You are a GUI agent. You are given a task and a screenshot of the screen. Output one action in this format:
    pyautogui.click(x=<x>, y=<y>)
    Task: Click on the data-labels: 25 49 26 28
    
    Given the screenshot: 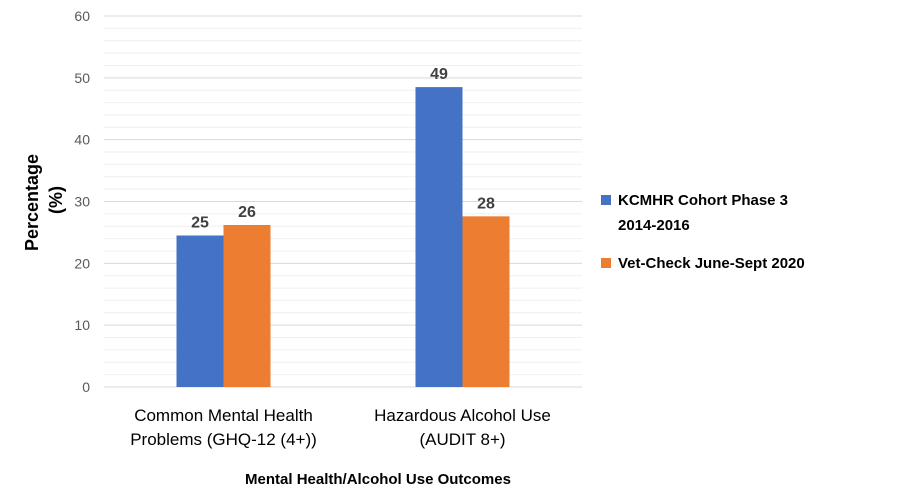 What is the action you would take?
    pyautogui.click(x=343, y=148)
    